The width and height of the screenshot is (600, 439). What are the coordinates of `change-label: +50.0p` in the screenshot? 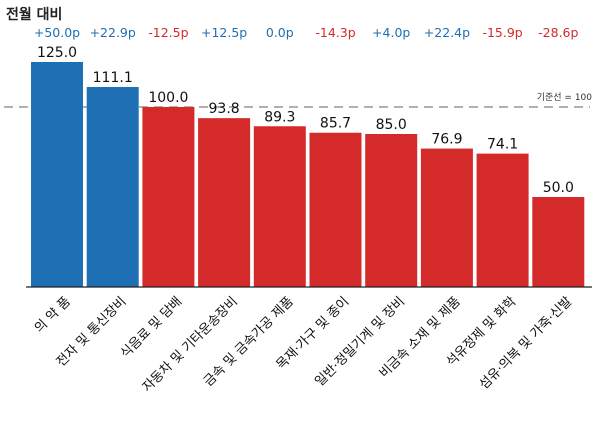 It's located at (57, 32).